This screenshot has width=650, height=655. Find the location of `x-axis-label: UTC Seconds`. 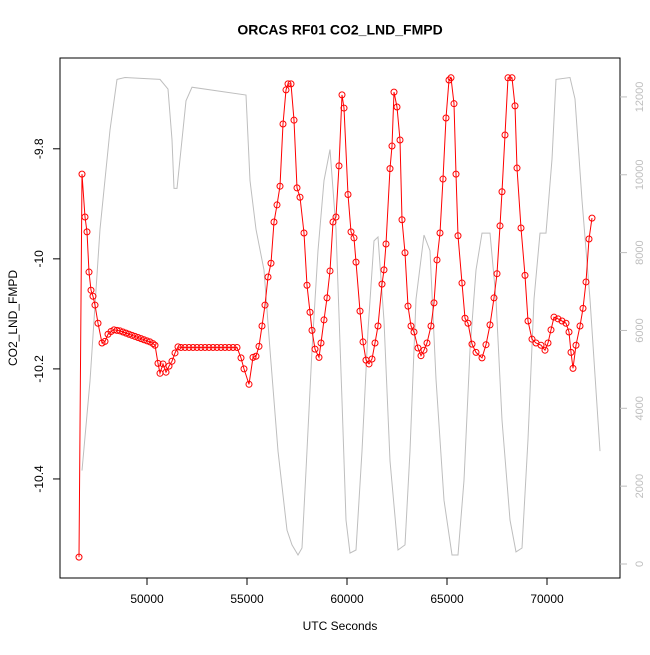

x-axis-label: UTC Seconds is located at coordinates (340, 626).